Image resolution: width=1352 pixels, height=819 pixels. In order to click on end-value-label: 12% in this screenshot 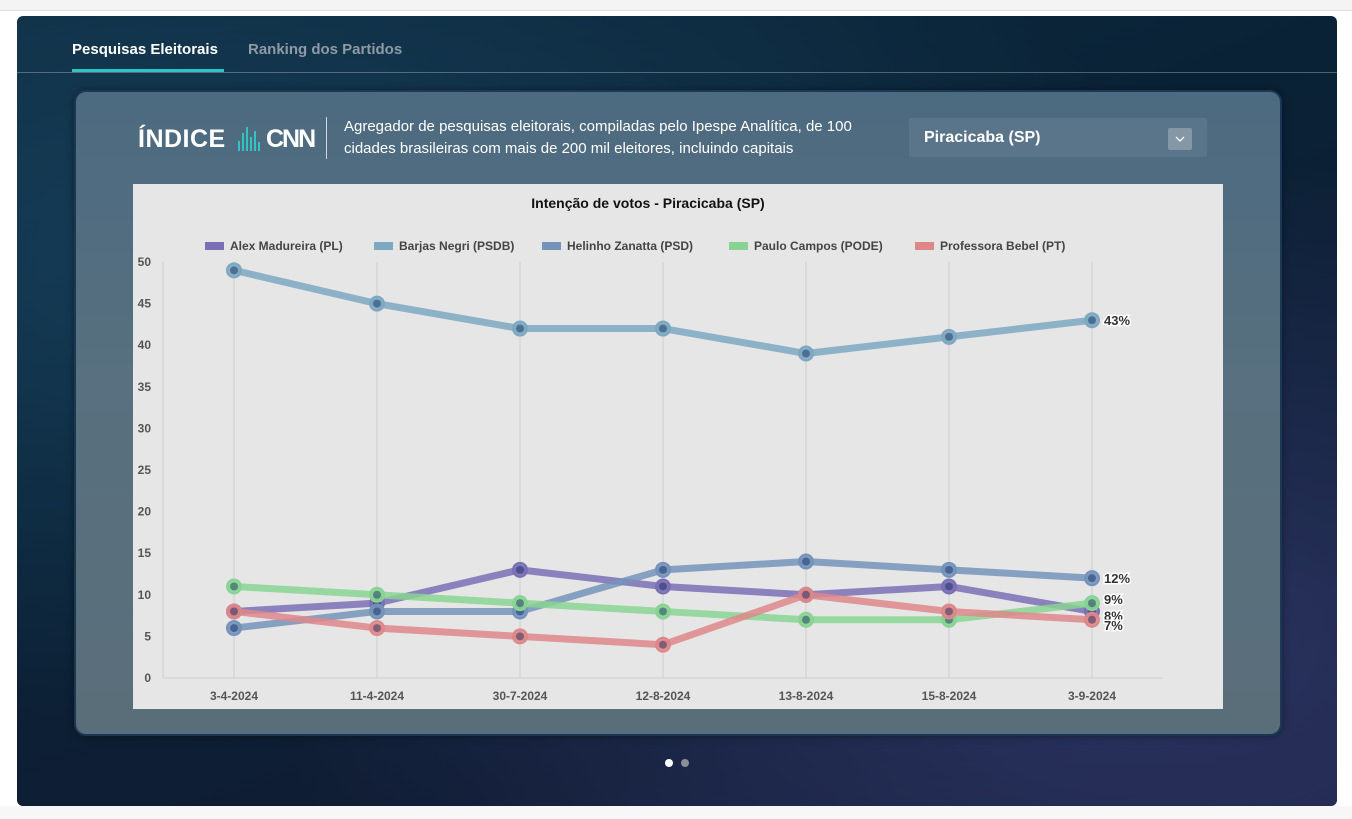, I will do `click(1117, 578)`.